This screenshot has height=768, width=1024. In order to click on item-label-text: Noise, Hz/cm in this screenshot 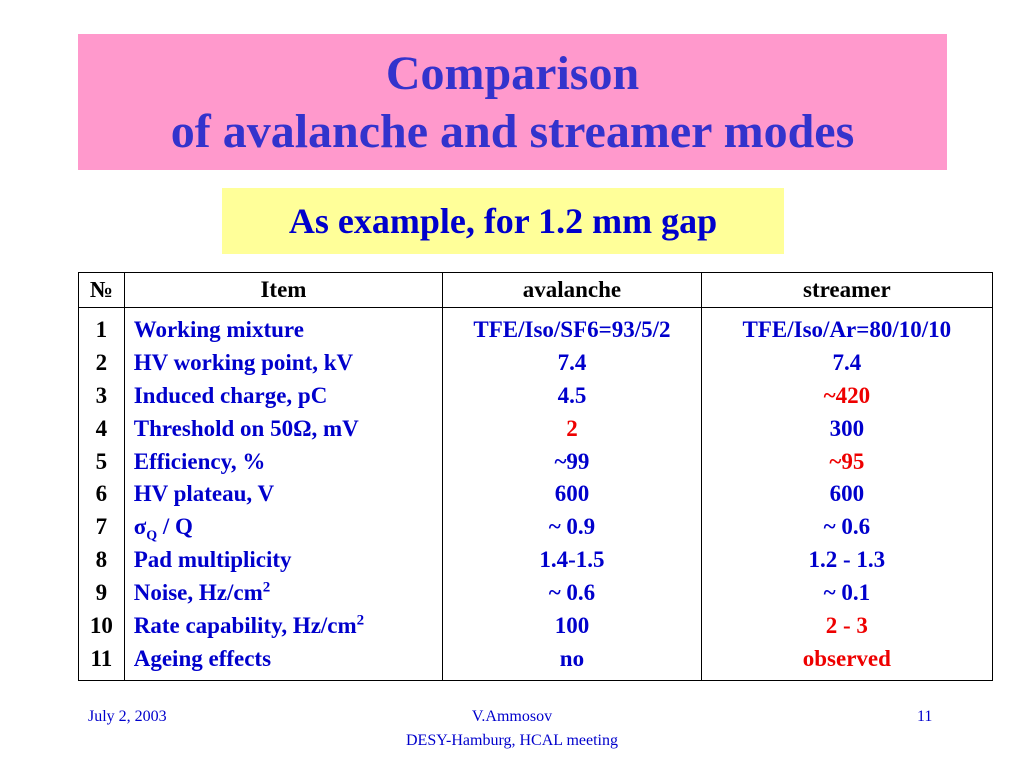, I will do `click(198, 593)`.